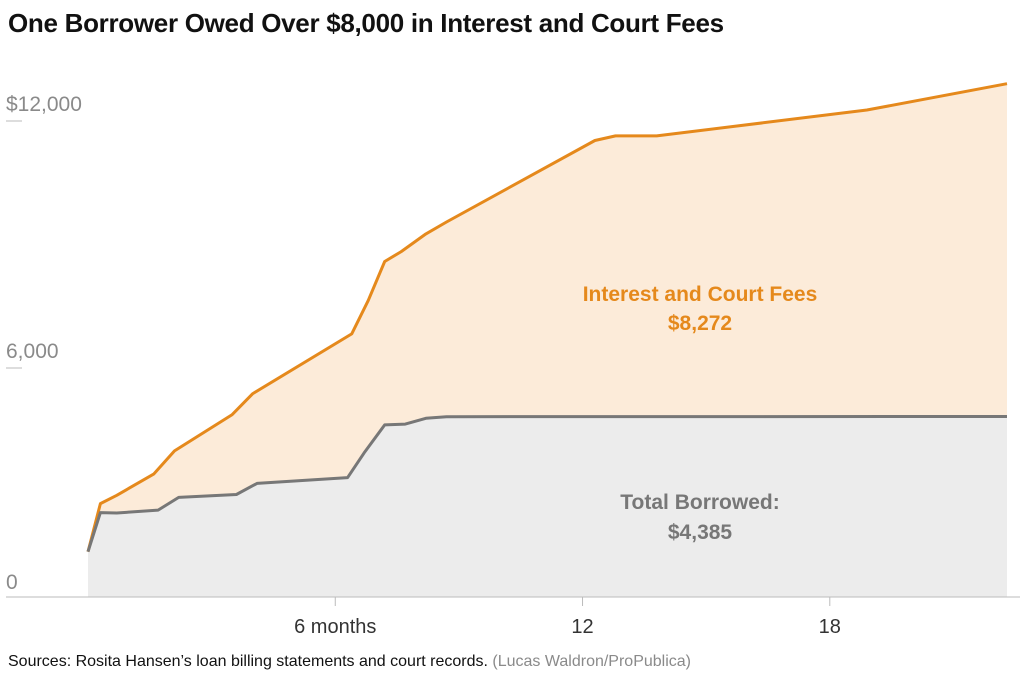  Describe the element at coordinates (700, 532) in the screenshot. I see `borrowed-annotation-value: $4,385` at that location.